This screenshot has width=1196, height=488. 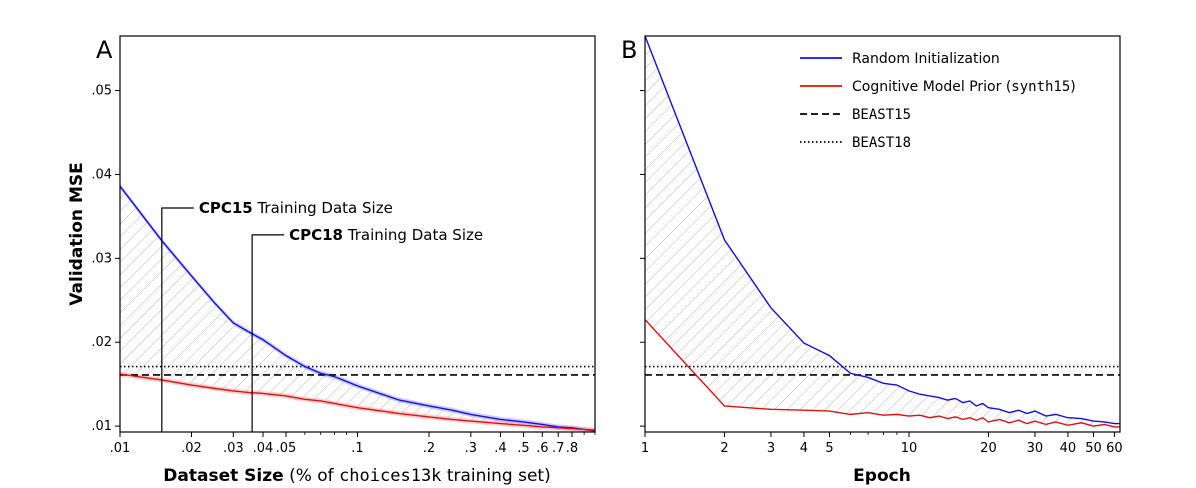 I want to click on x-axis-label-bold: Dataset Size, so click(x=223, y=476).